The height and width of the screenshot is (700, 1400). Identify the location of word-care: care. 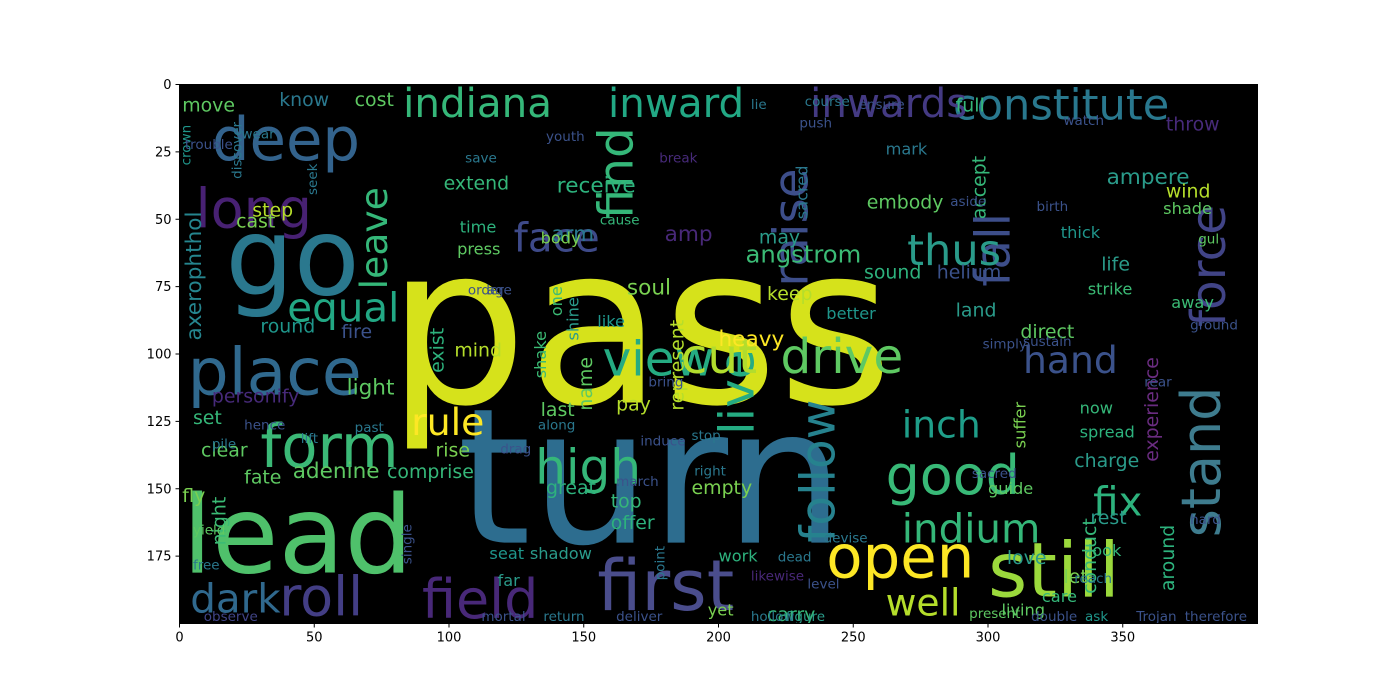
(1059, 596).